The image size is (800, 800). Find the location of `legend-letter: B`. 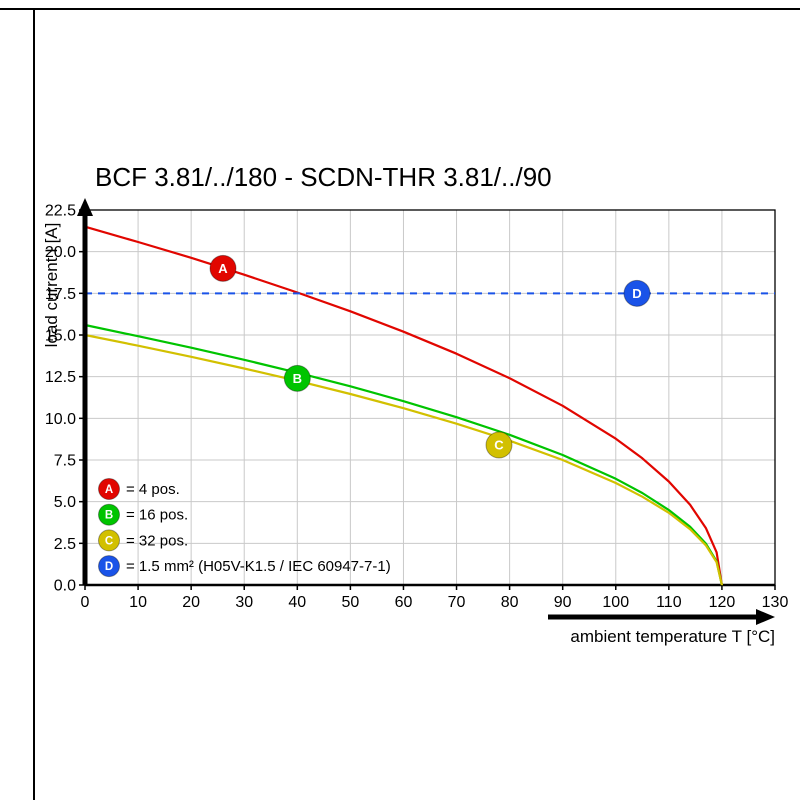

legend-letter: B is located at coordinates (109, 516).